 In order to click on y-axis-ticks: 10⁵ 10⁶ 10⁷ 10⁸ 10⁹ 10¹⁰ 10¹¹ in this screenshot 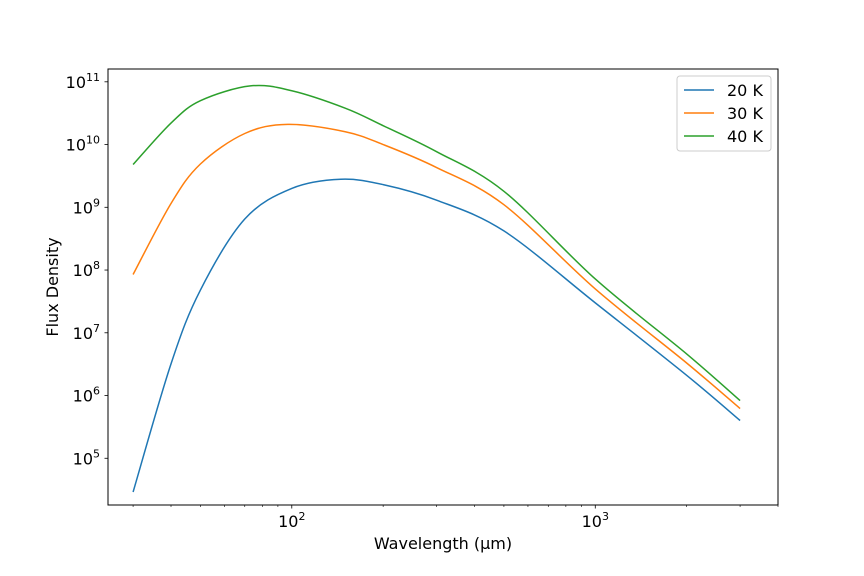, I will do `click(87, 269)`.